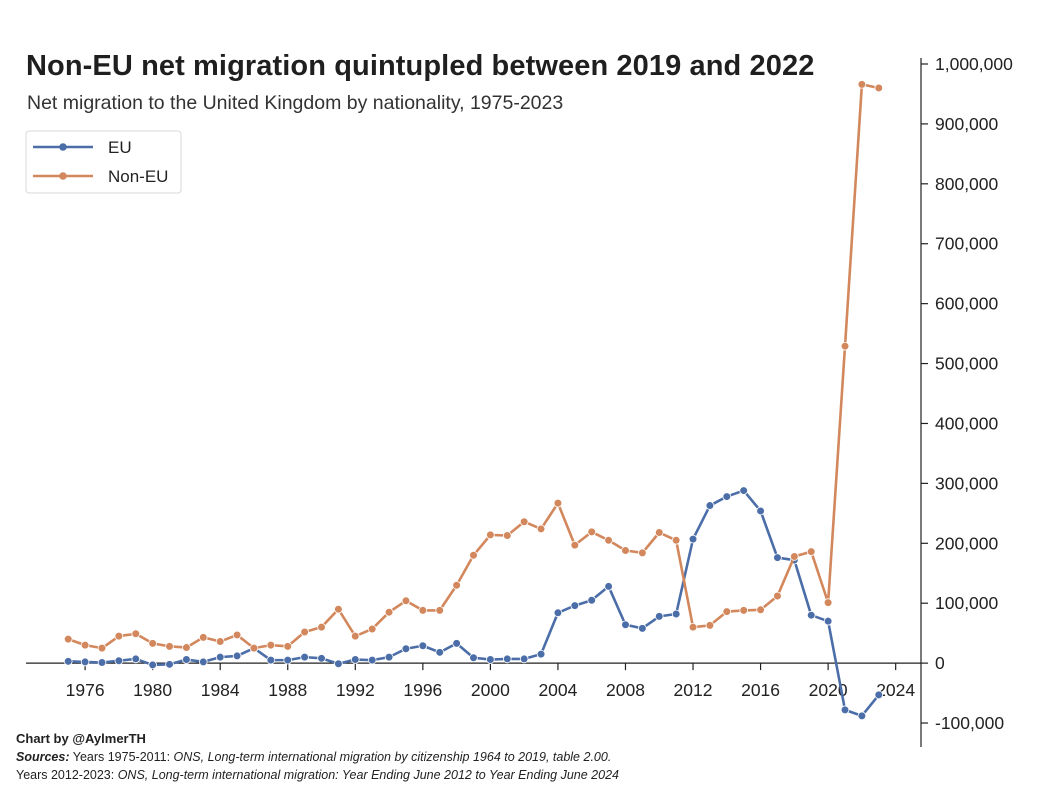 The width and height of the screenshot is (1044, 801). I want to click on source2-prefix: Years 2012-2023:, so click(67, 775).